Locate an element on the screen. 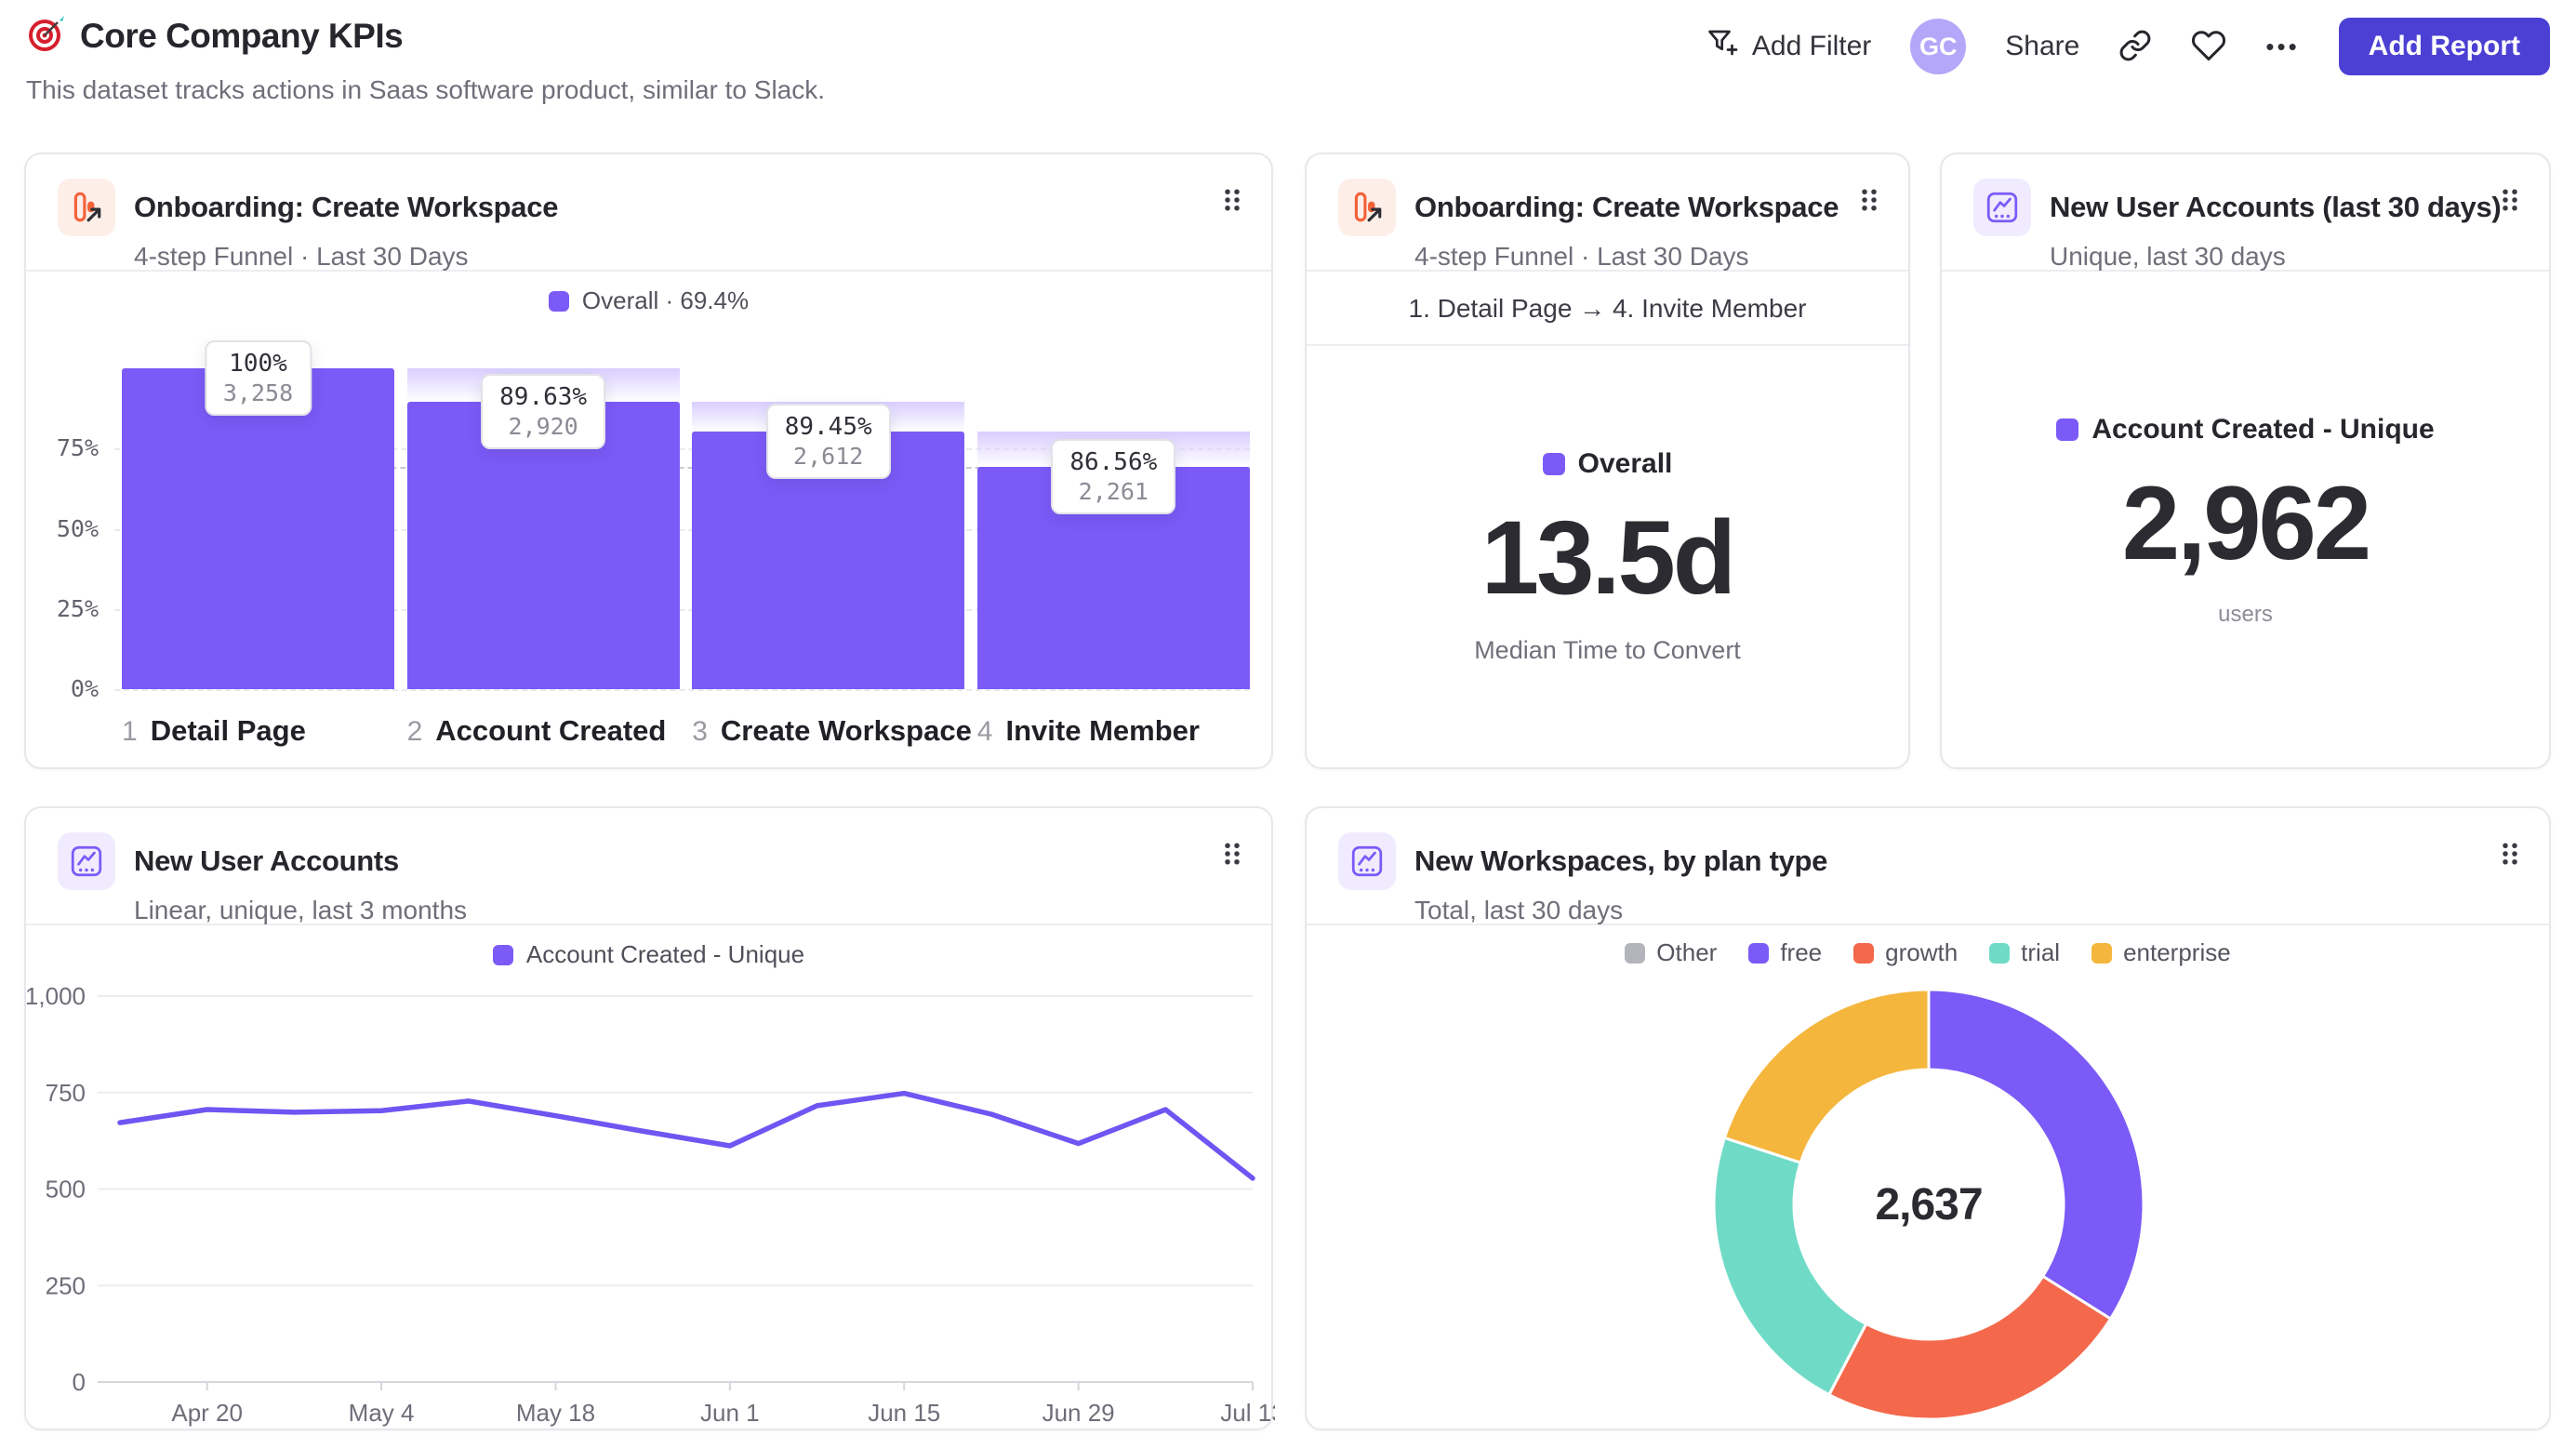 The width and height of the screenshot is (2576, 1449). ellipsis-icon: ••• is located at coordinates (2282, 46).